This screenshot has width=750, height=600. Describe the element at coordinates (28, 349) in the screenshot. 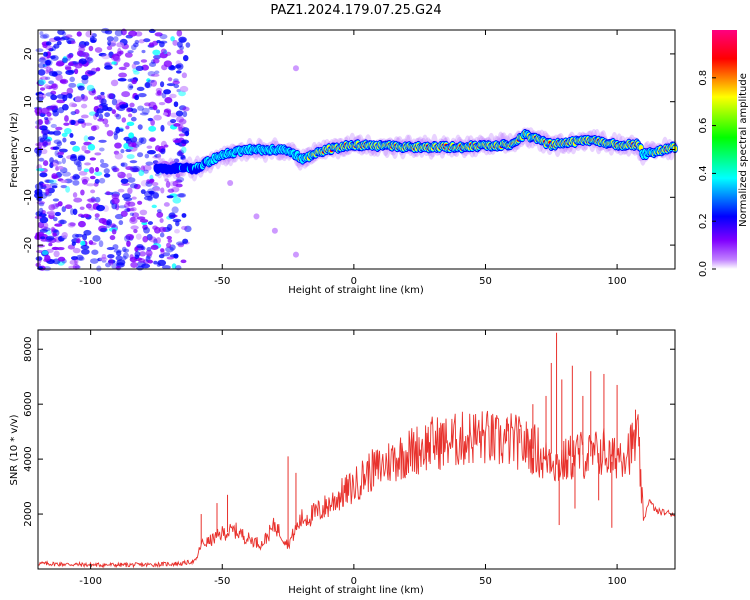

I see `y-tick-label: 8000` at that location.